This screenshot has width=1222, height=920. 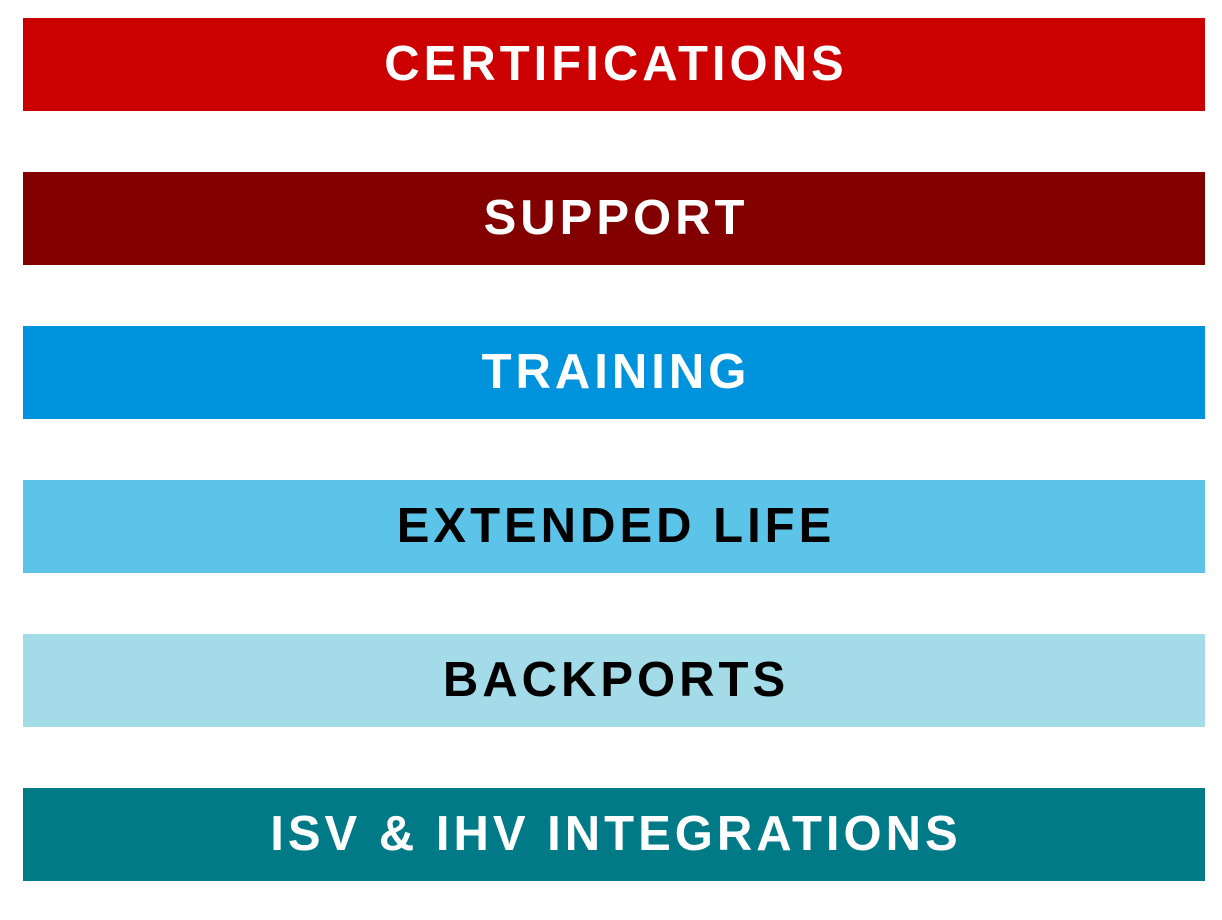 I want to click on training-label: TRAINING, so click(x=616, y=372).